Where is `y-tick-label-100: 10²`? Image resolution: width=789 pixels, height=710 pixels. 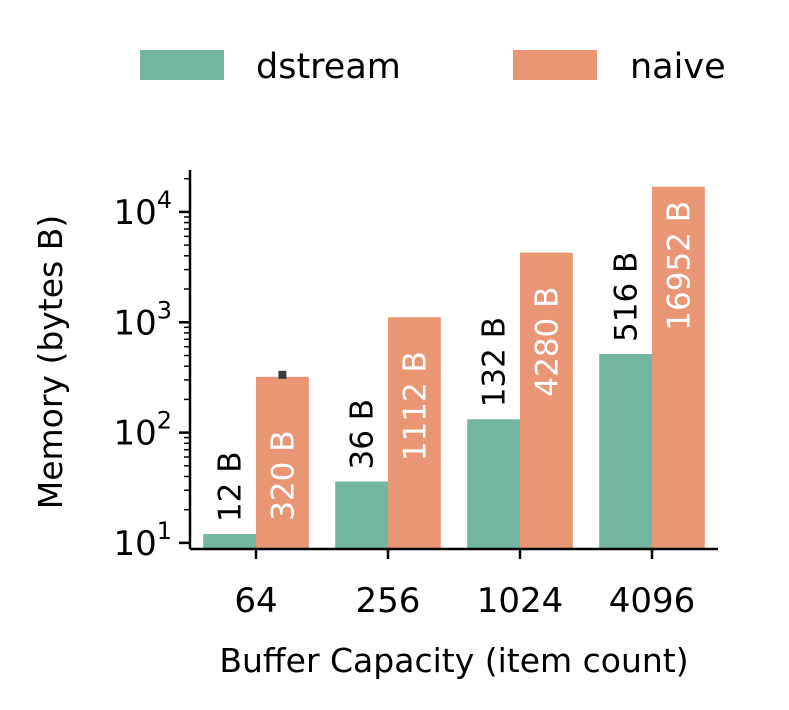 y-tick-label-100: 10² is located at coordinates (142, 430).